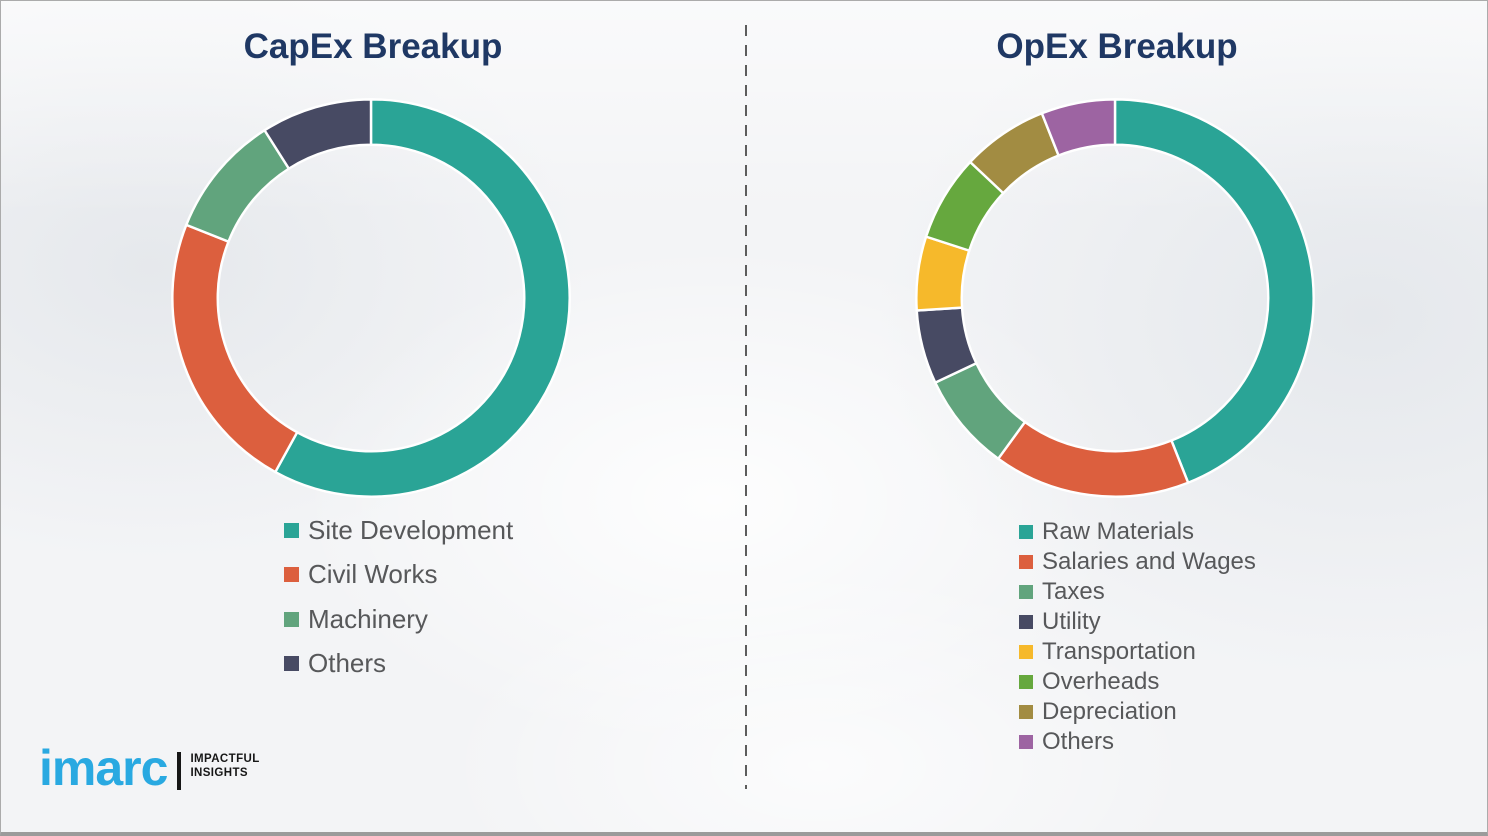  Describe the element at coordinates (225, 759) in the screenshot. I see `logo-tagline-line1: IMPACTFUL` at that location.